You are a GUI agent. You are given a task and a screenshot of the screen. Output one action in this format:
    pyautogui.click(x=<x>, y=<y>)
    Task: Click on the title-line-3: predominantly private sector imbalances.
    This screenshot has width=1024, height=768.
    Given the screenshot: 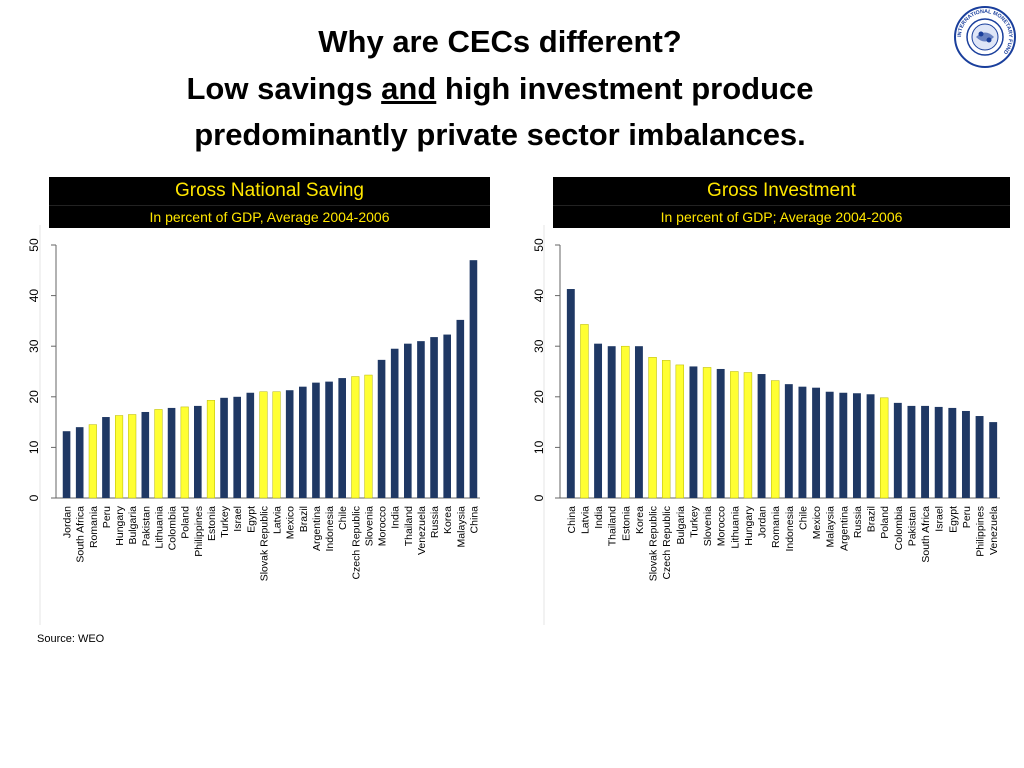 What is the action you would take?
    pyautogui.click(x=500, y=134)
    